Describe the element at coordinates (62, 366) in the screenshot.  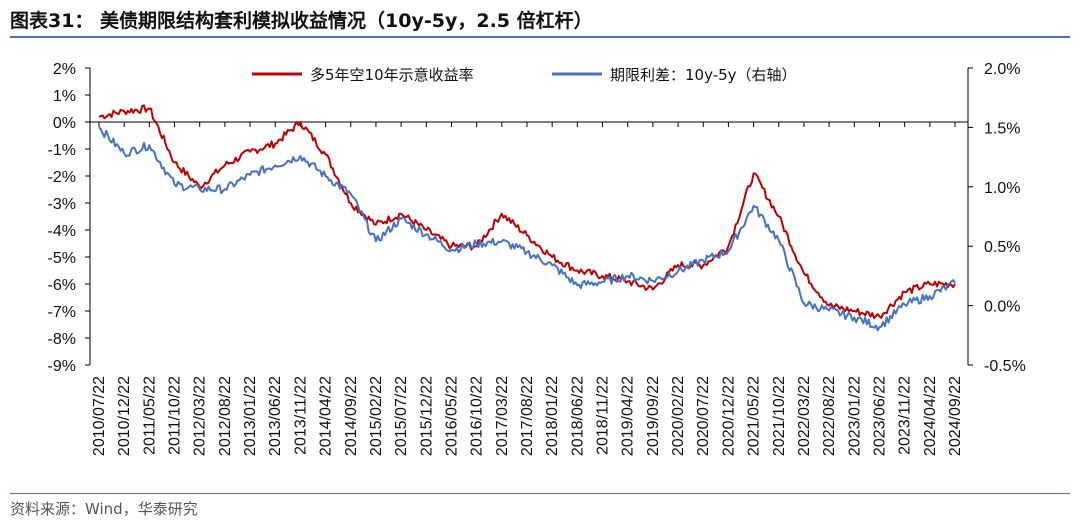
I see `left-tick-label: -9%` at that location.